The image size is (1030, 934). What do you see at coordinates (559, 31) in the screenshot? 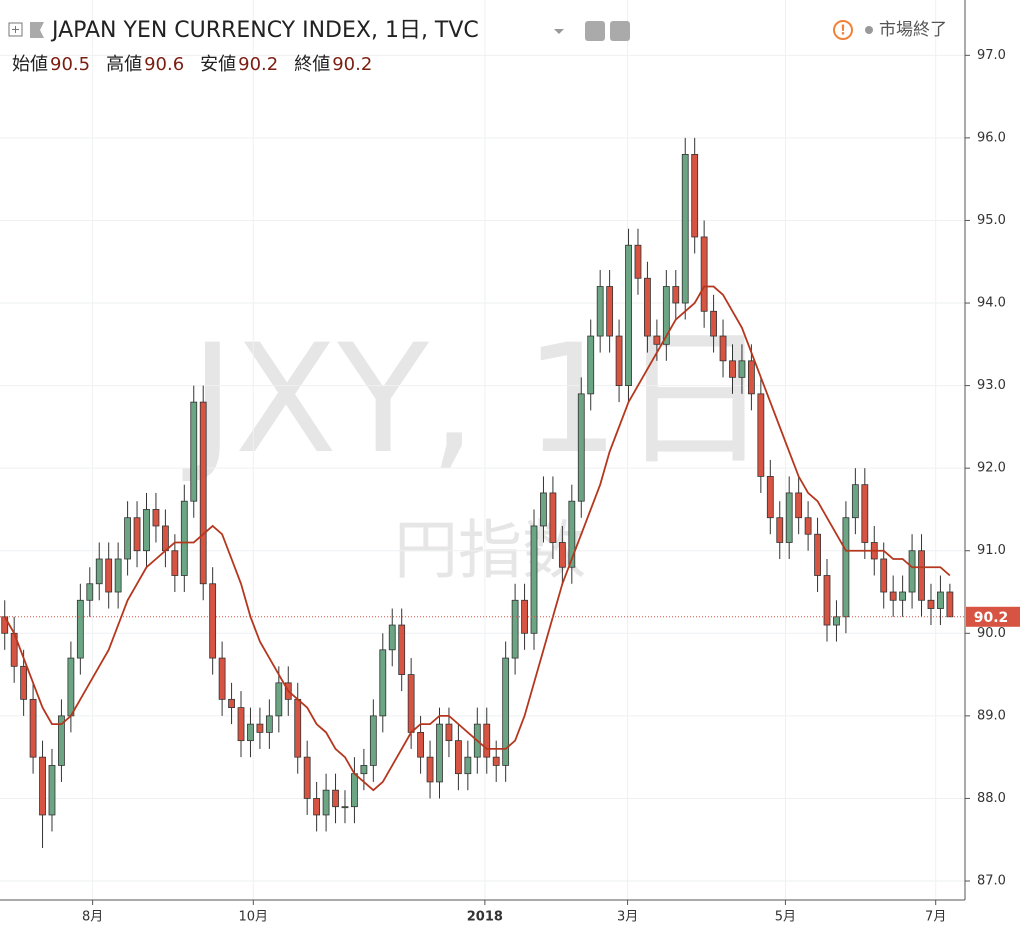
I see `dropdown-icon` at bounding box center [559, 31].